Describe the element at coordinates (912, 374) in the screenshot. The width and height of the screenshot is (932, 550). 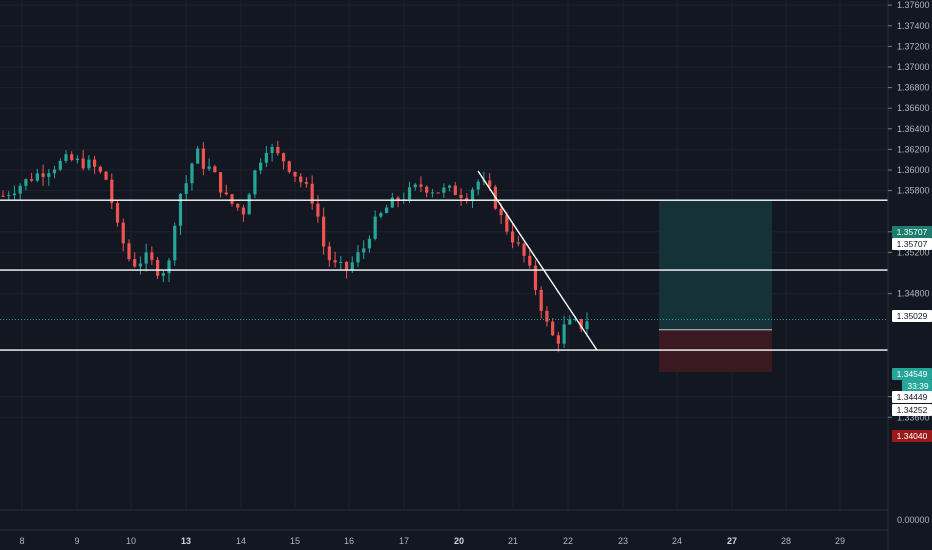
I see `price-label-text: 1.34549` at that location.